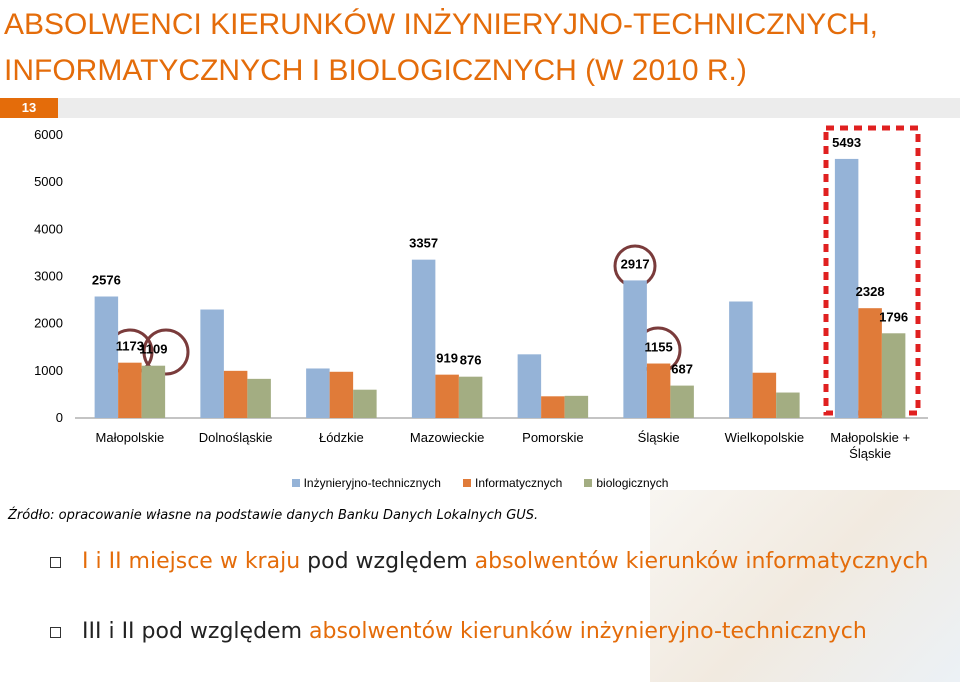 The height and width of the screenshot is (682, 960). Describe the element at coordinates (471, 360) in the screenshot. I see `data-label: 876` at that location.